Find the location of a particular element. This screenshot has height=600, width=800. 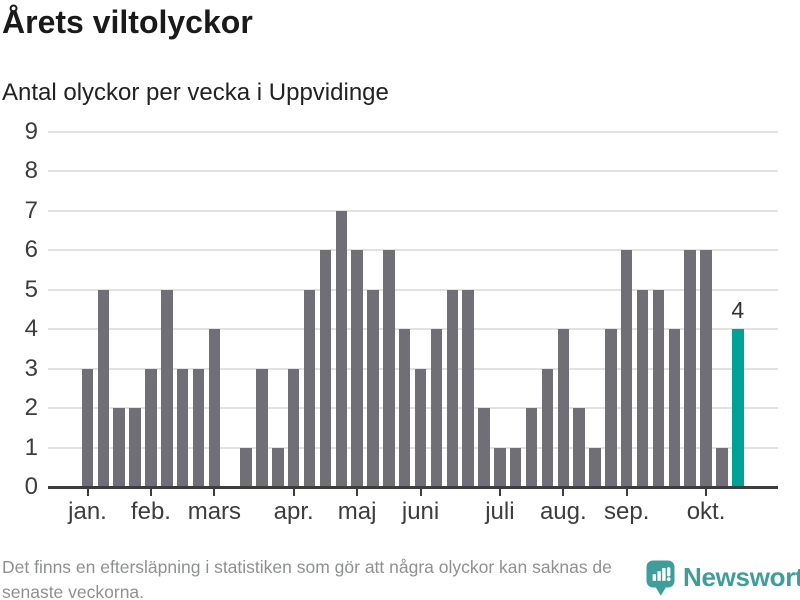

x-axis-label: jan. is located at coordinates (87, 511).